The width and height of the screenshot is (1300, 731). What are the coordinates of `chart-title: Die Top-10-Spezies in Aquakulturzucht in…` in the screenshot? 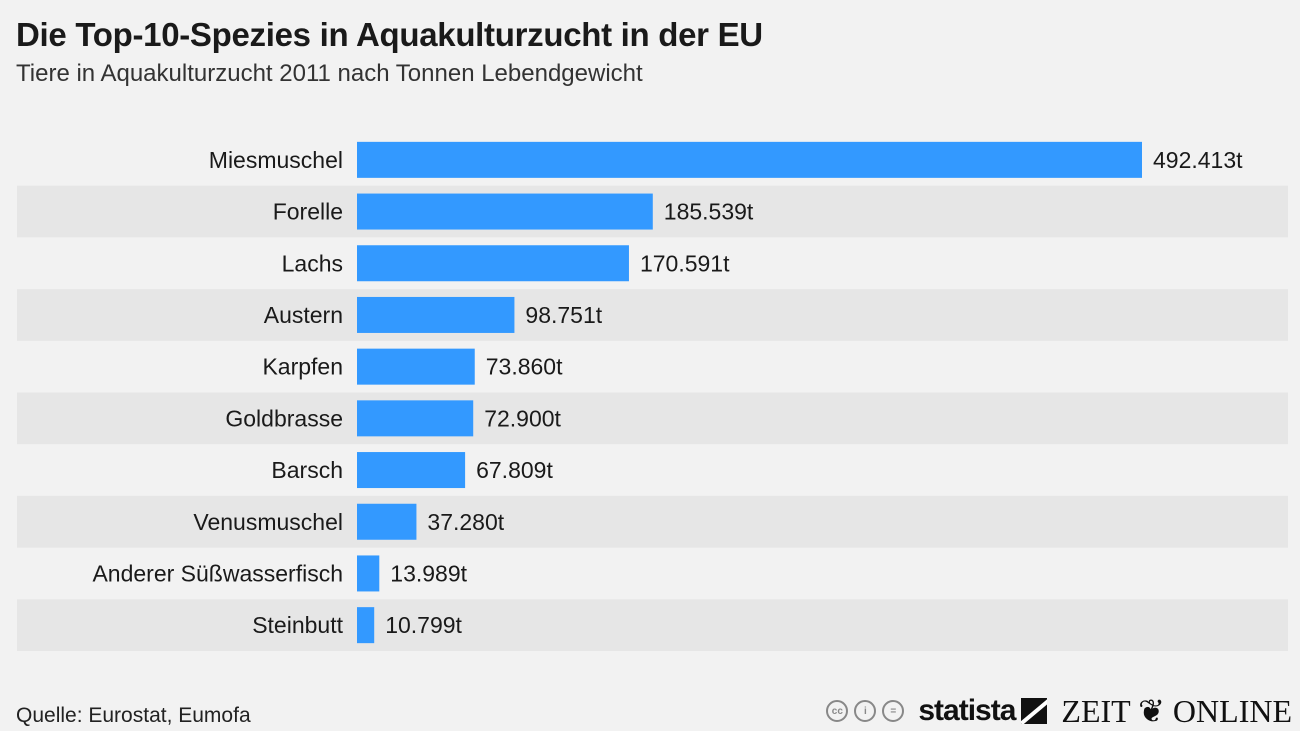 It's located at (389, 34).